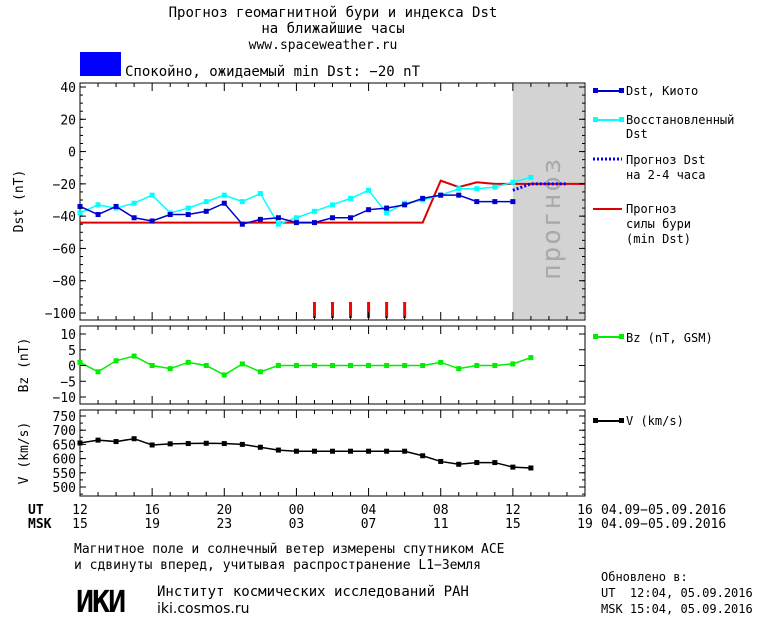  What do you see at coordinates (595, 420) in the screenshot?
I see `legend-v-marker` at bounding box center [595, 420].